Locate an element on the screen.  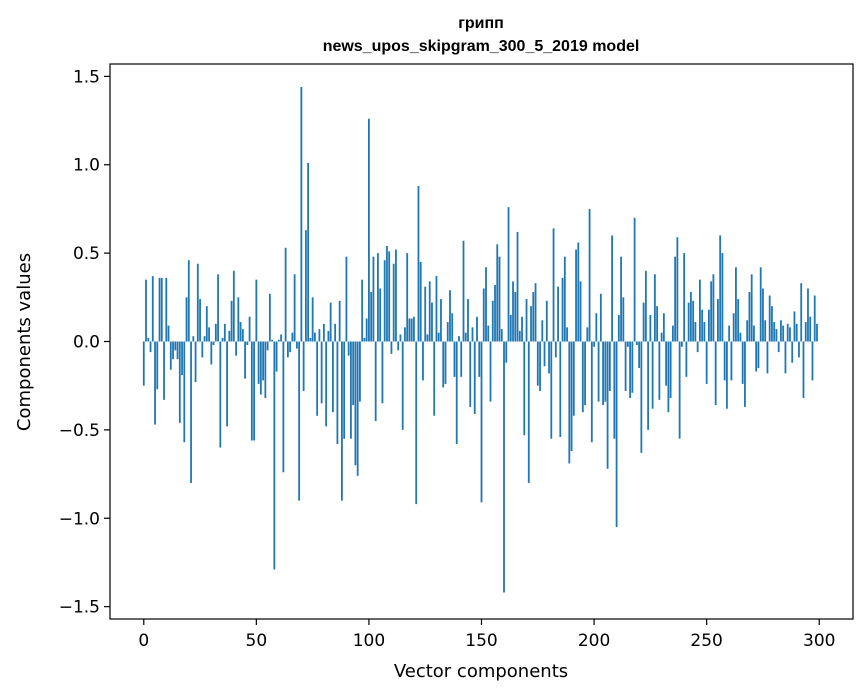
x-tick-label: 150 is located at coordinates (481, 641).